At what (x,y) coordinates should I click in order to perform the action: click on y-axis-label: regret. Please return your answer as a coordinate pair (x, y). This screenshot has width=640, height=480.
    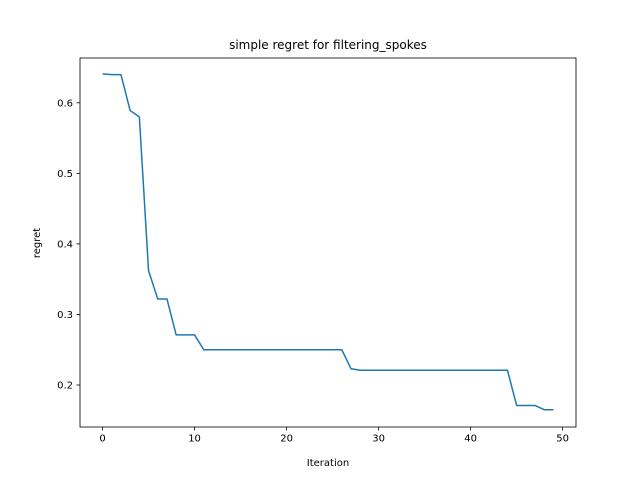
    Looking at the image, I should click on (37, 243).